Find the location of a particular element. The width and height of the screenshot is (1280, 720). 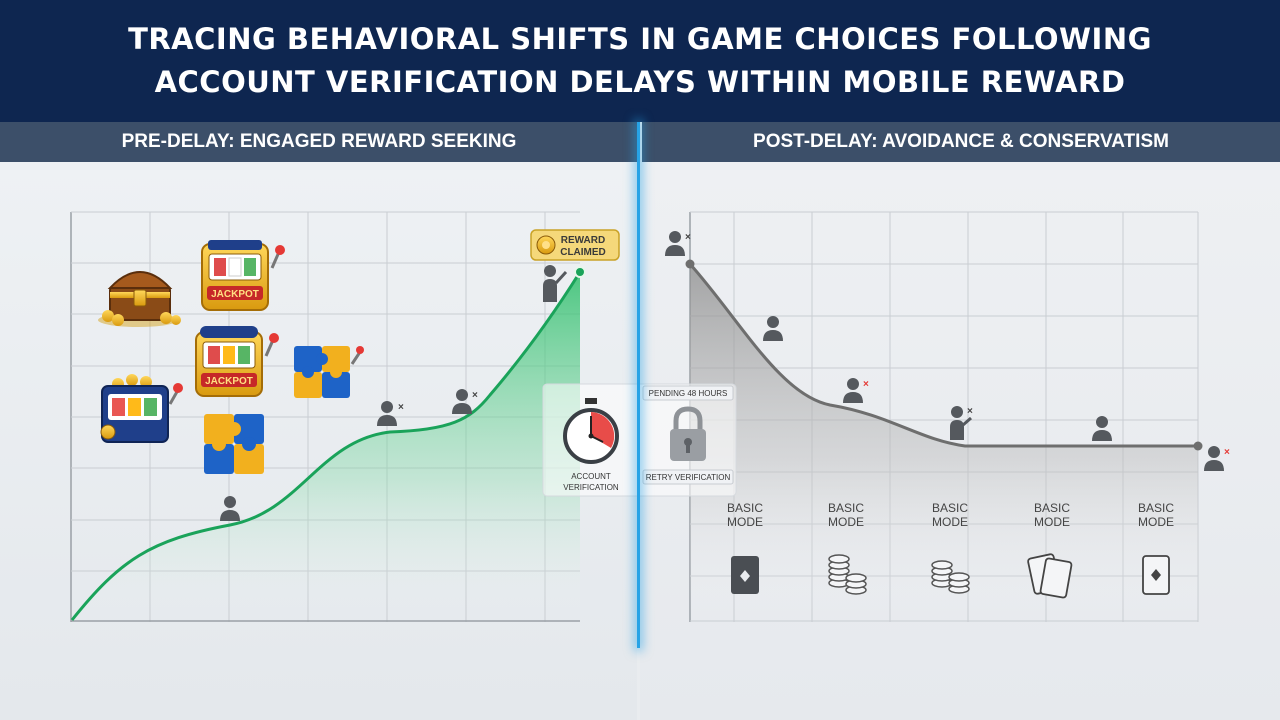

pending-label-box is located at coordinates (688, 393).